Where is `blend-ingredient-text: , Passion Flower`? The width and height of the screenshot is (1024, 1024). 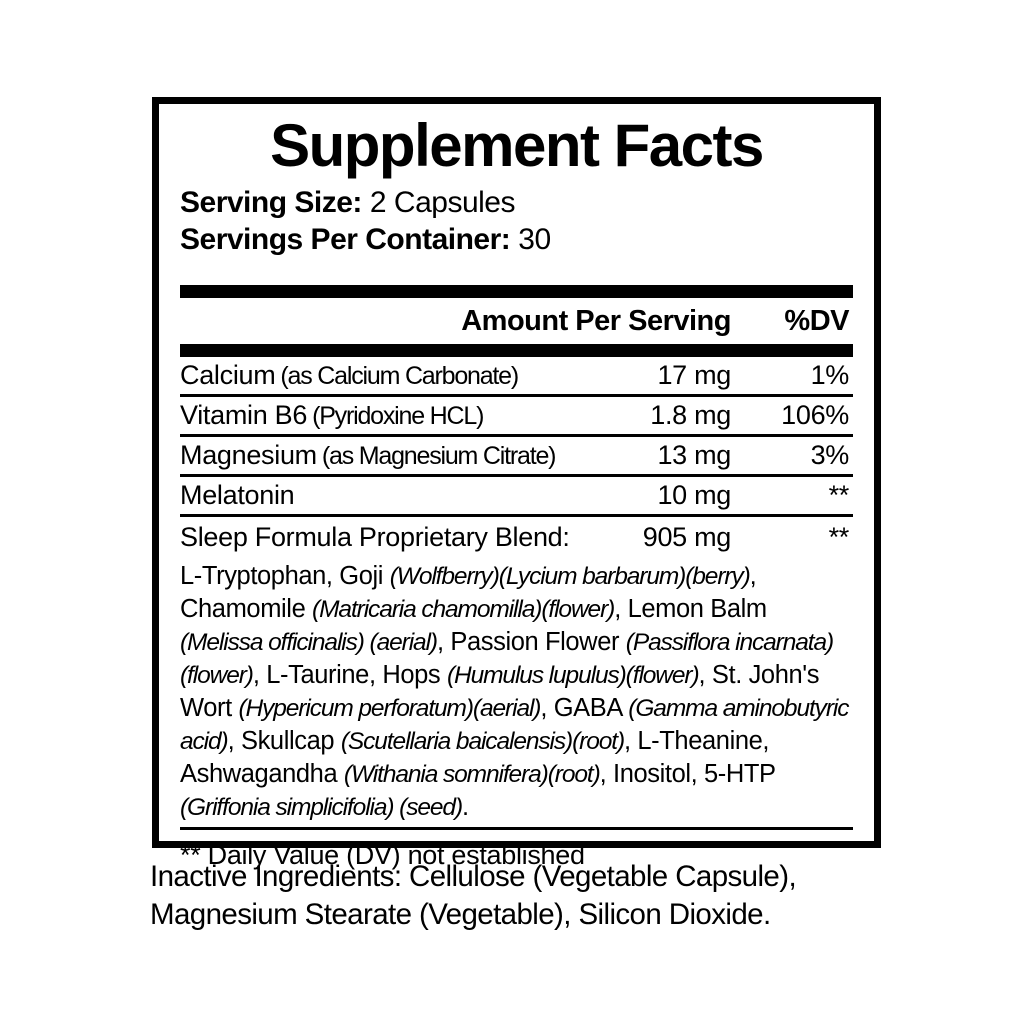 blend-ingredient-text: , Passion Flower is located at coordinates (531, 642).